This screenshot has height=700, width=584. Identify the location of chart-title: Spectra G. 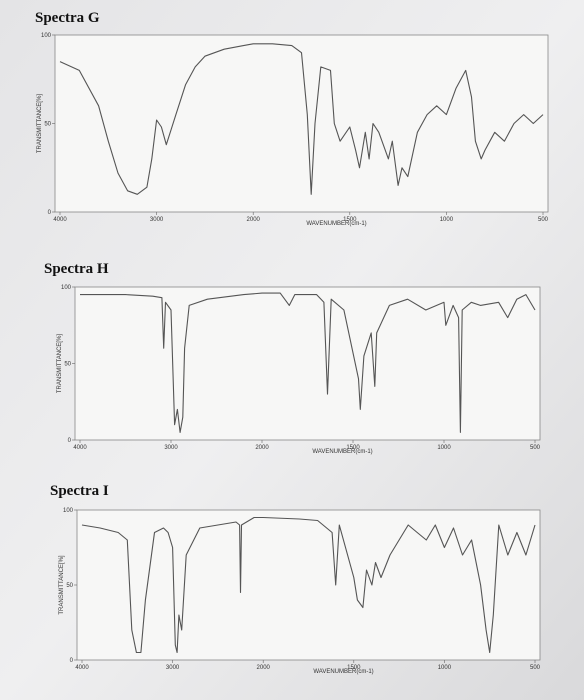
(67, 18).